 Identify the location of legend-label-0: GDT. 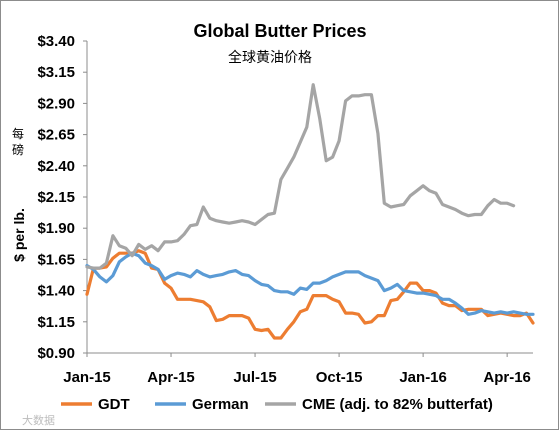
(114, 404).